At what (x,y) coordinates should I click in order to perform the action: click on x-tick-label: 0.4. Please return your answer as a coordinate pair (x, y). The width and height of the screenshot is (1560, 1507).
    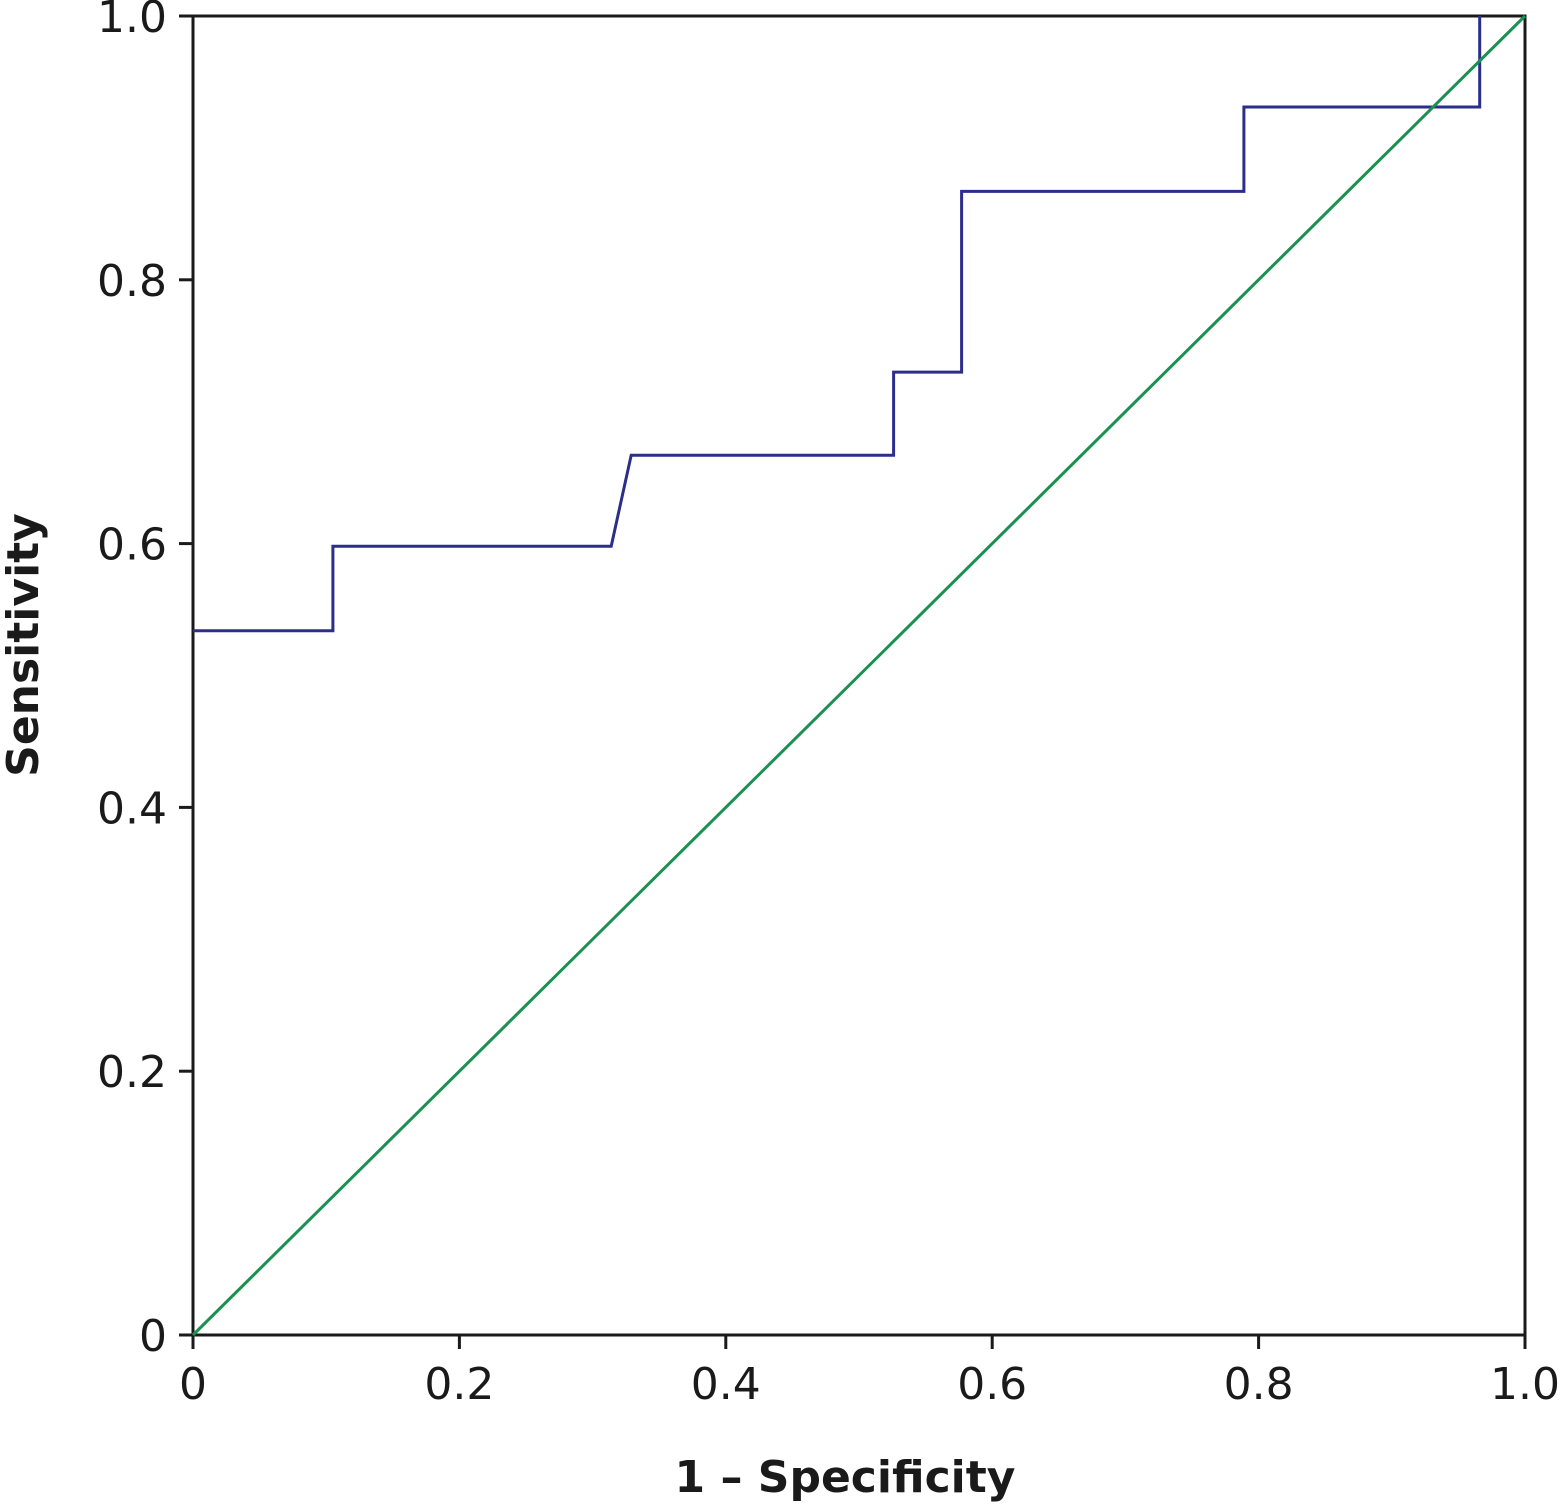
    Looking at the image, I should click on (726, 1384).